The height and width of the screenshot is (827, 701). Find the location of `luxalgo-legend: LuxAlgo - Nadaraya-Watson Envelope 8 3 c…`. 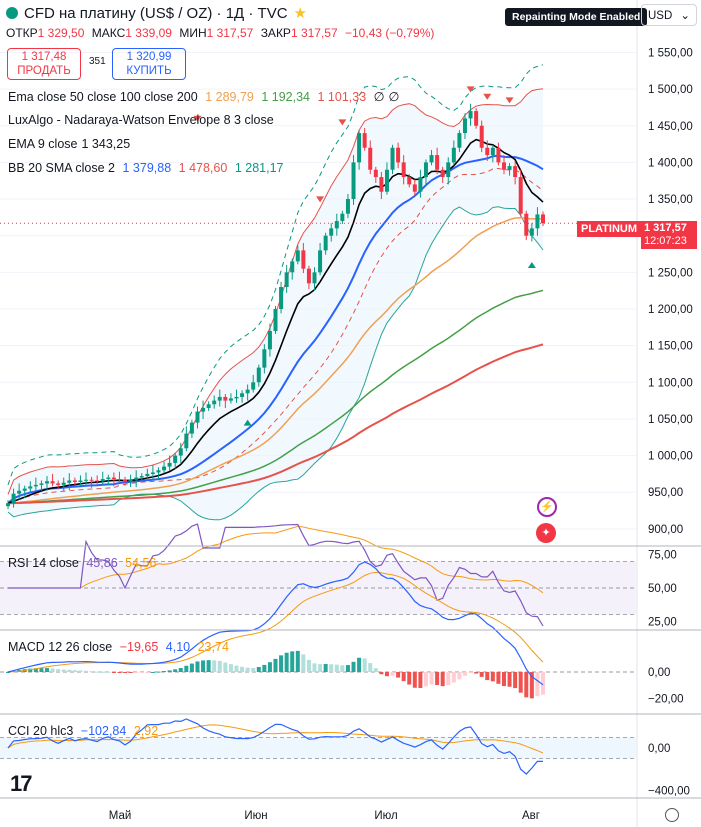

luxalgo-legend: LuxAlgo - Nadaraya-Watson Envelope 8 3 c… is located at coordinates (141, 120).